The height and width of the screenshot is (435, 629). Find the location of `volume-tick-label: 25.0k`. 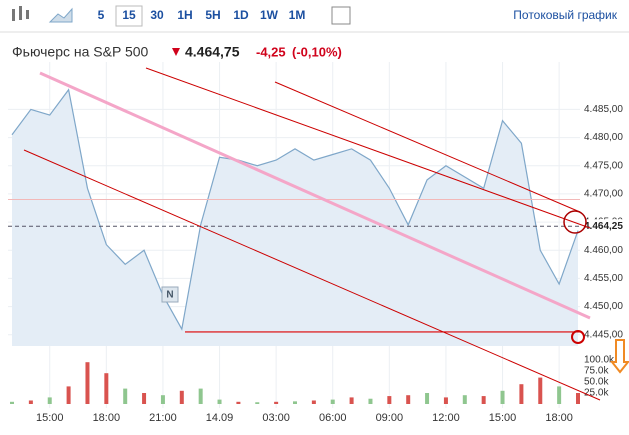

volume-tick-label: 25.0k is located at coordinates (596, 393).